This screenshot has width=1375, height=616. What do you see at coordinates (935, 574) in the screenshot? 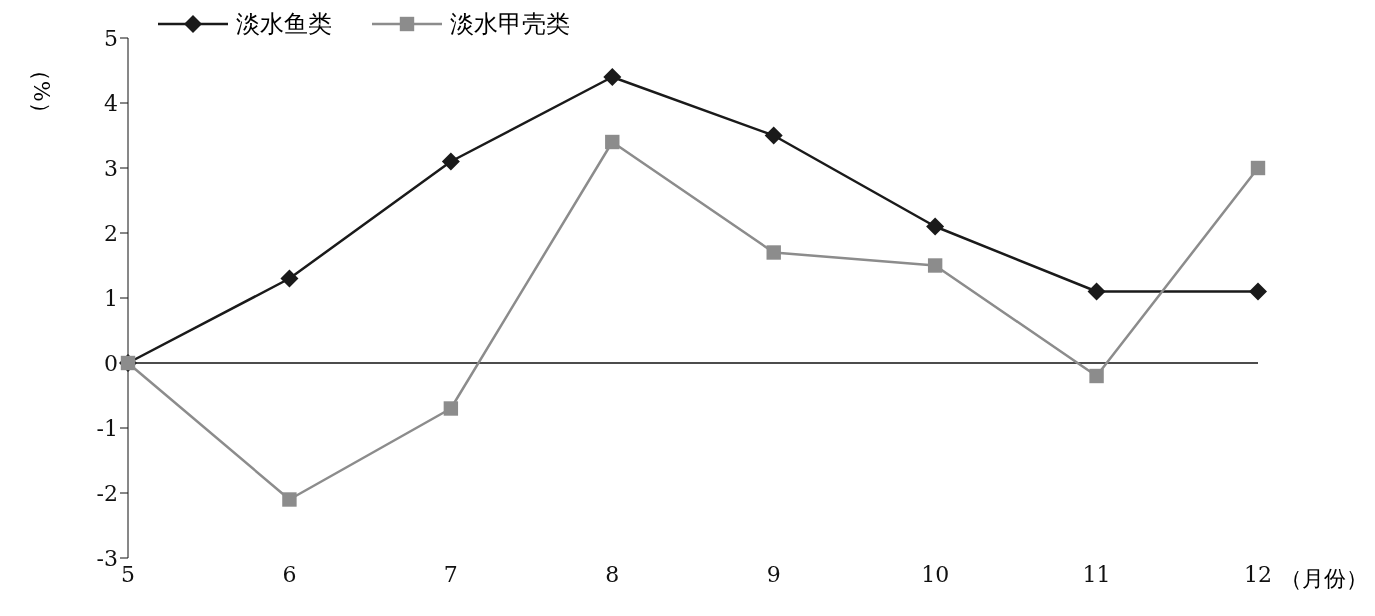
I see `x-tick-label: 10` at bounding box center [935, 574].